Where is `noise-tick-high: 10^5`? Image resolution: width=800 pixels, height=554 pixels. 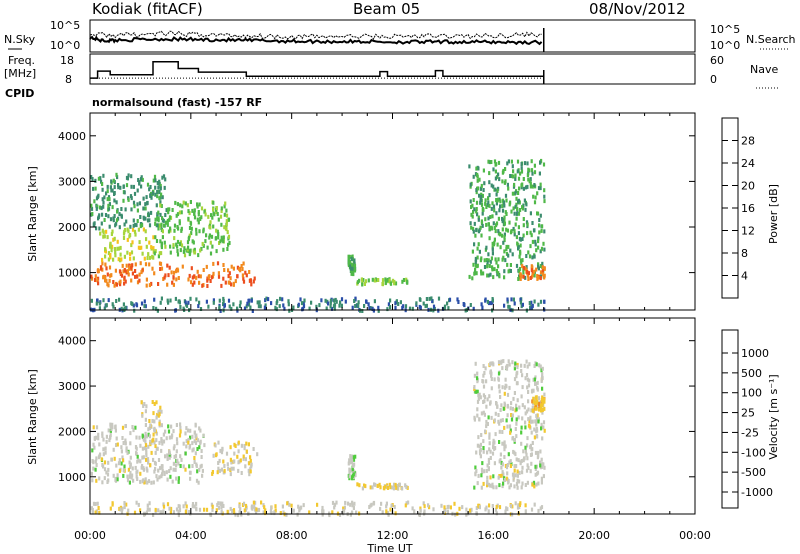 noise-tick-high: 10^5 is located at coordinates (65, 25).